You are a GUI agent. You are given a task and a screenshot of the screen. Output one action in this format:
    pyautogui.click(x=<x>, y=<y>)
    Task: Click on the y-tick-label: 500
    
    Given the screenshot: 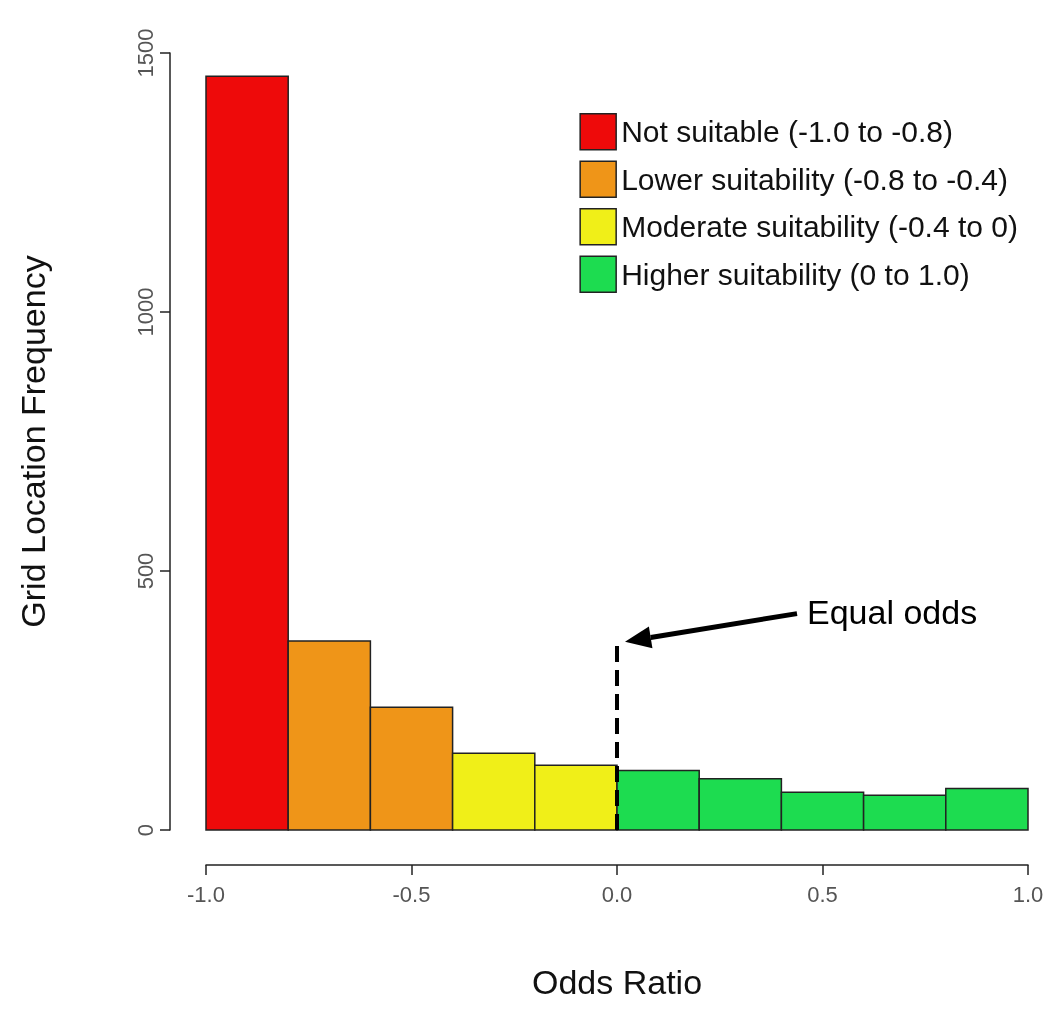 What is the action you would take?
    pyautogui.click(x=145, y=571)
    